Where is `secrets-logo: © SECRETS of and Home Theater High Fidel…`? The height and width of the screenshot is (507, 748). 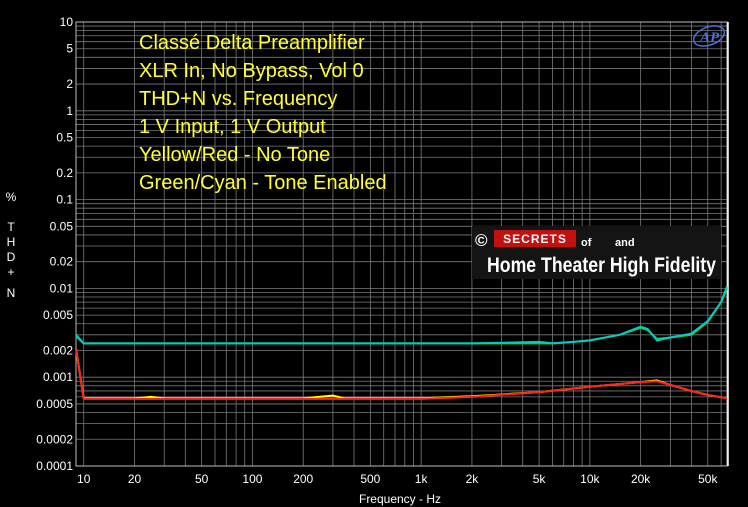
secrets-logo: © SECRETS of and Home Theater High Fidel… is located at coordinates (596, 252).